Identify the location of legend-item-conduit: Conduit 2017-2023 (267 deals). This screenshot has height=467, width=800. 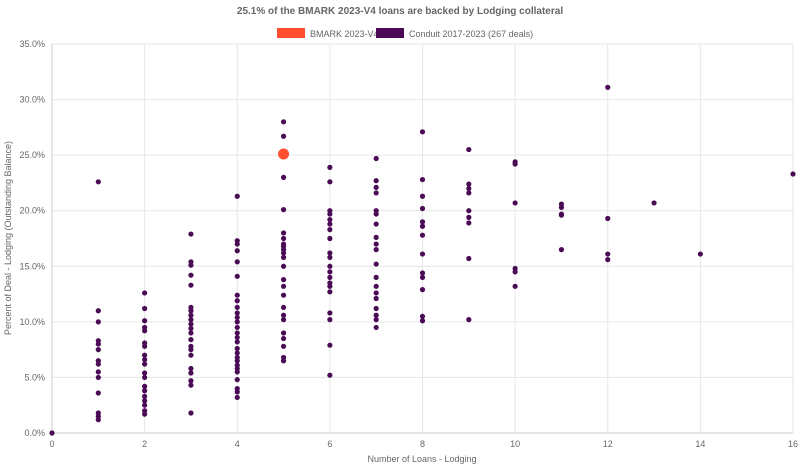
(454, 33).